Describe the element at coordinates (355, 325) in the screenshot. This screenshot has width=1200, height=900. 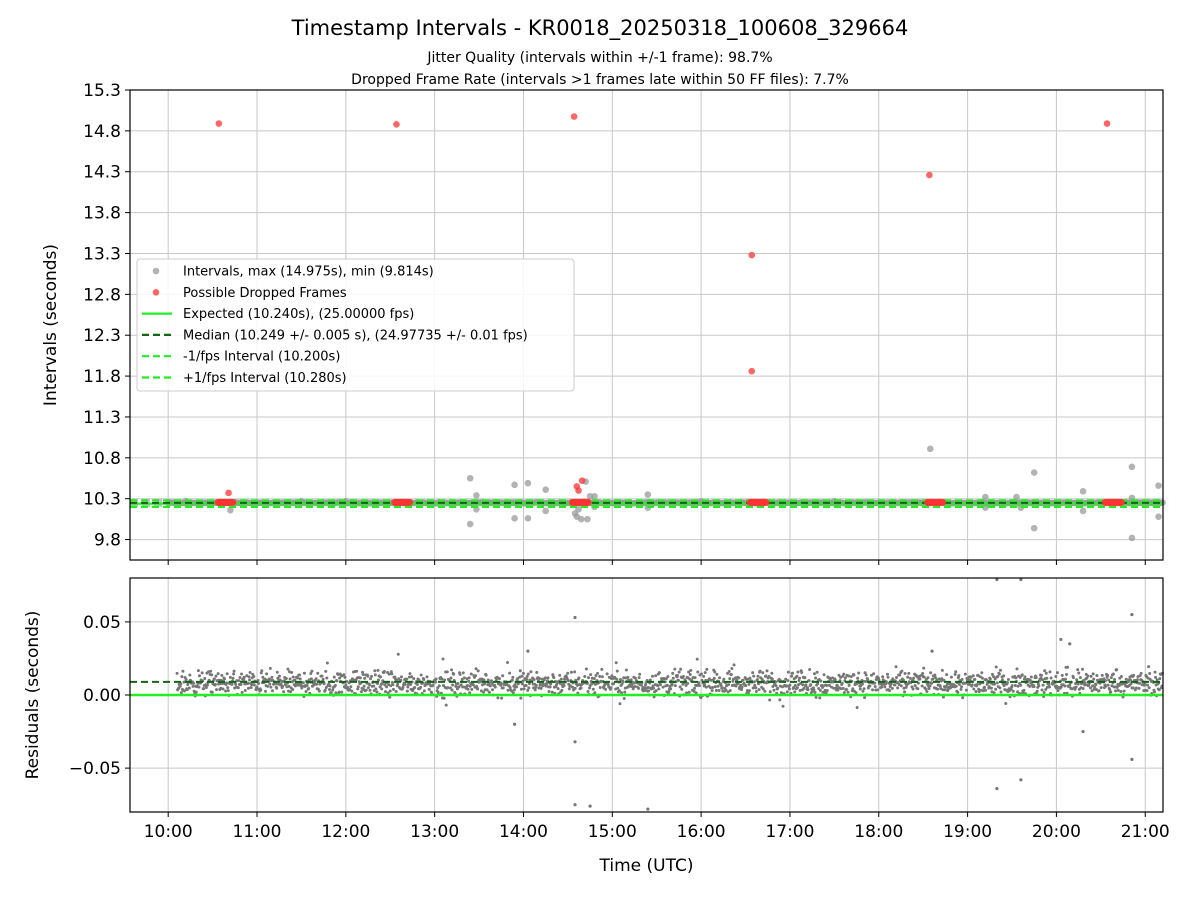
I see `legend-box` at that location.